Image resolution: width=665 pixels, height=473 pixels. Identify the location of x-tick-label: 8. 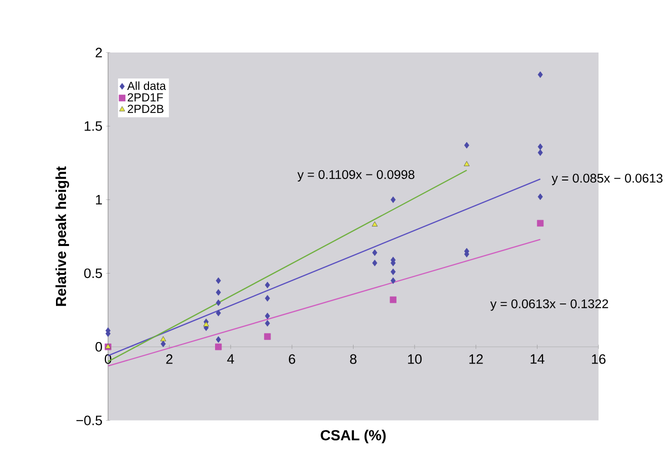
(353, 359).